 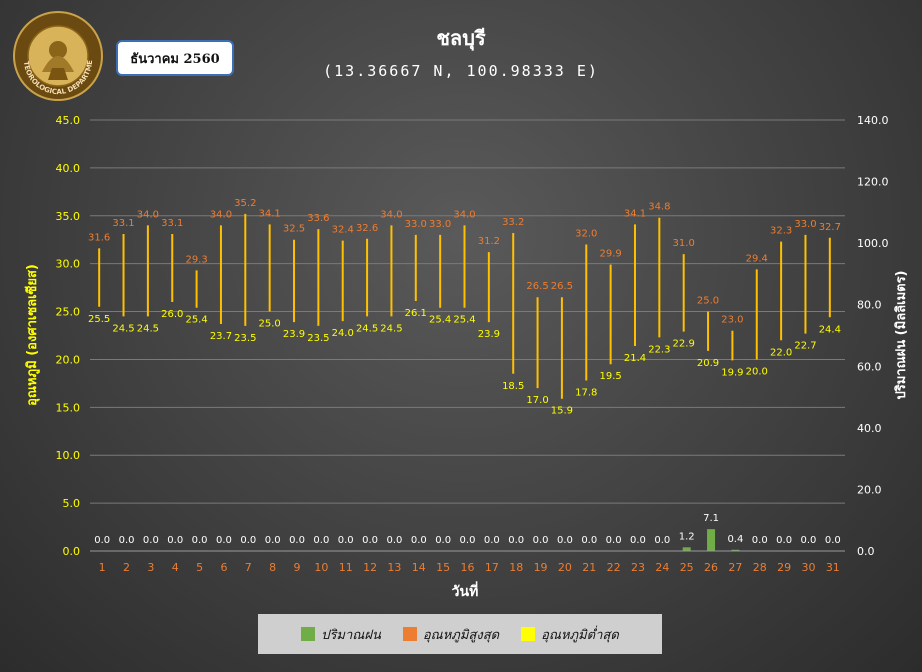 What do you see at coordinates (757, 371) in the screenshot?
I see `min-temp-label: 20.0` at bounding box center [757, 371].